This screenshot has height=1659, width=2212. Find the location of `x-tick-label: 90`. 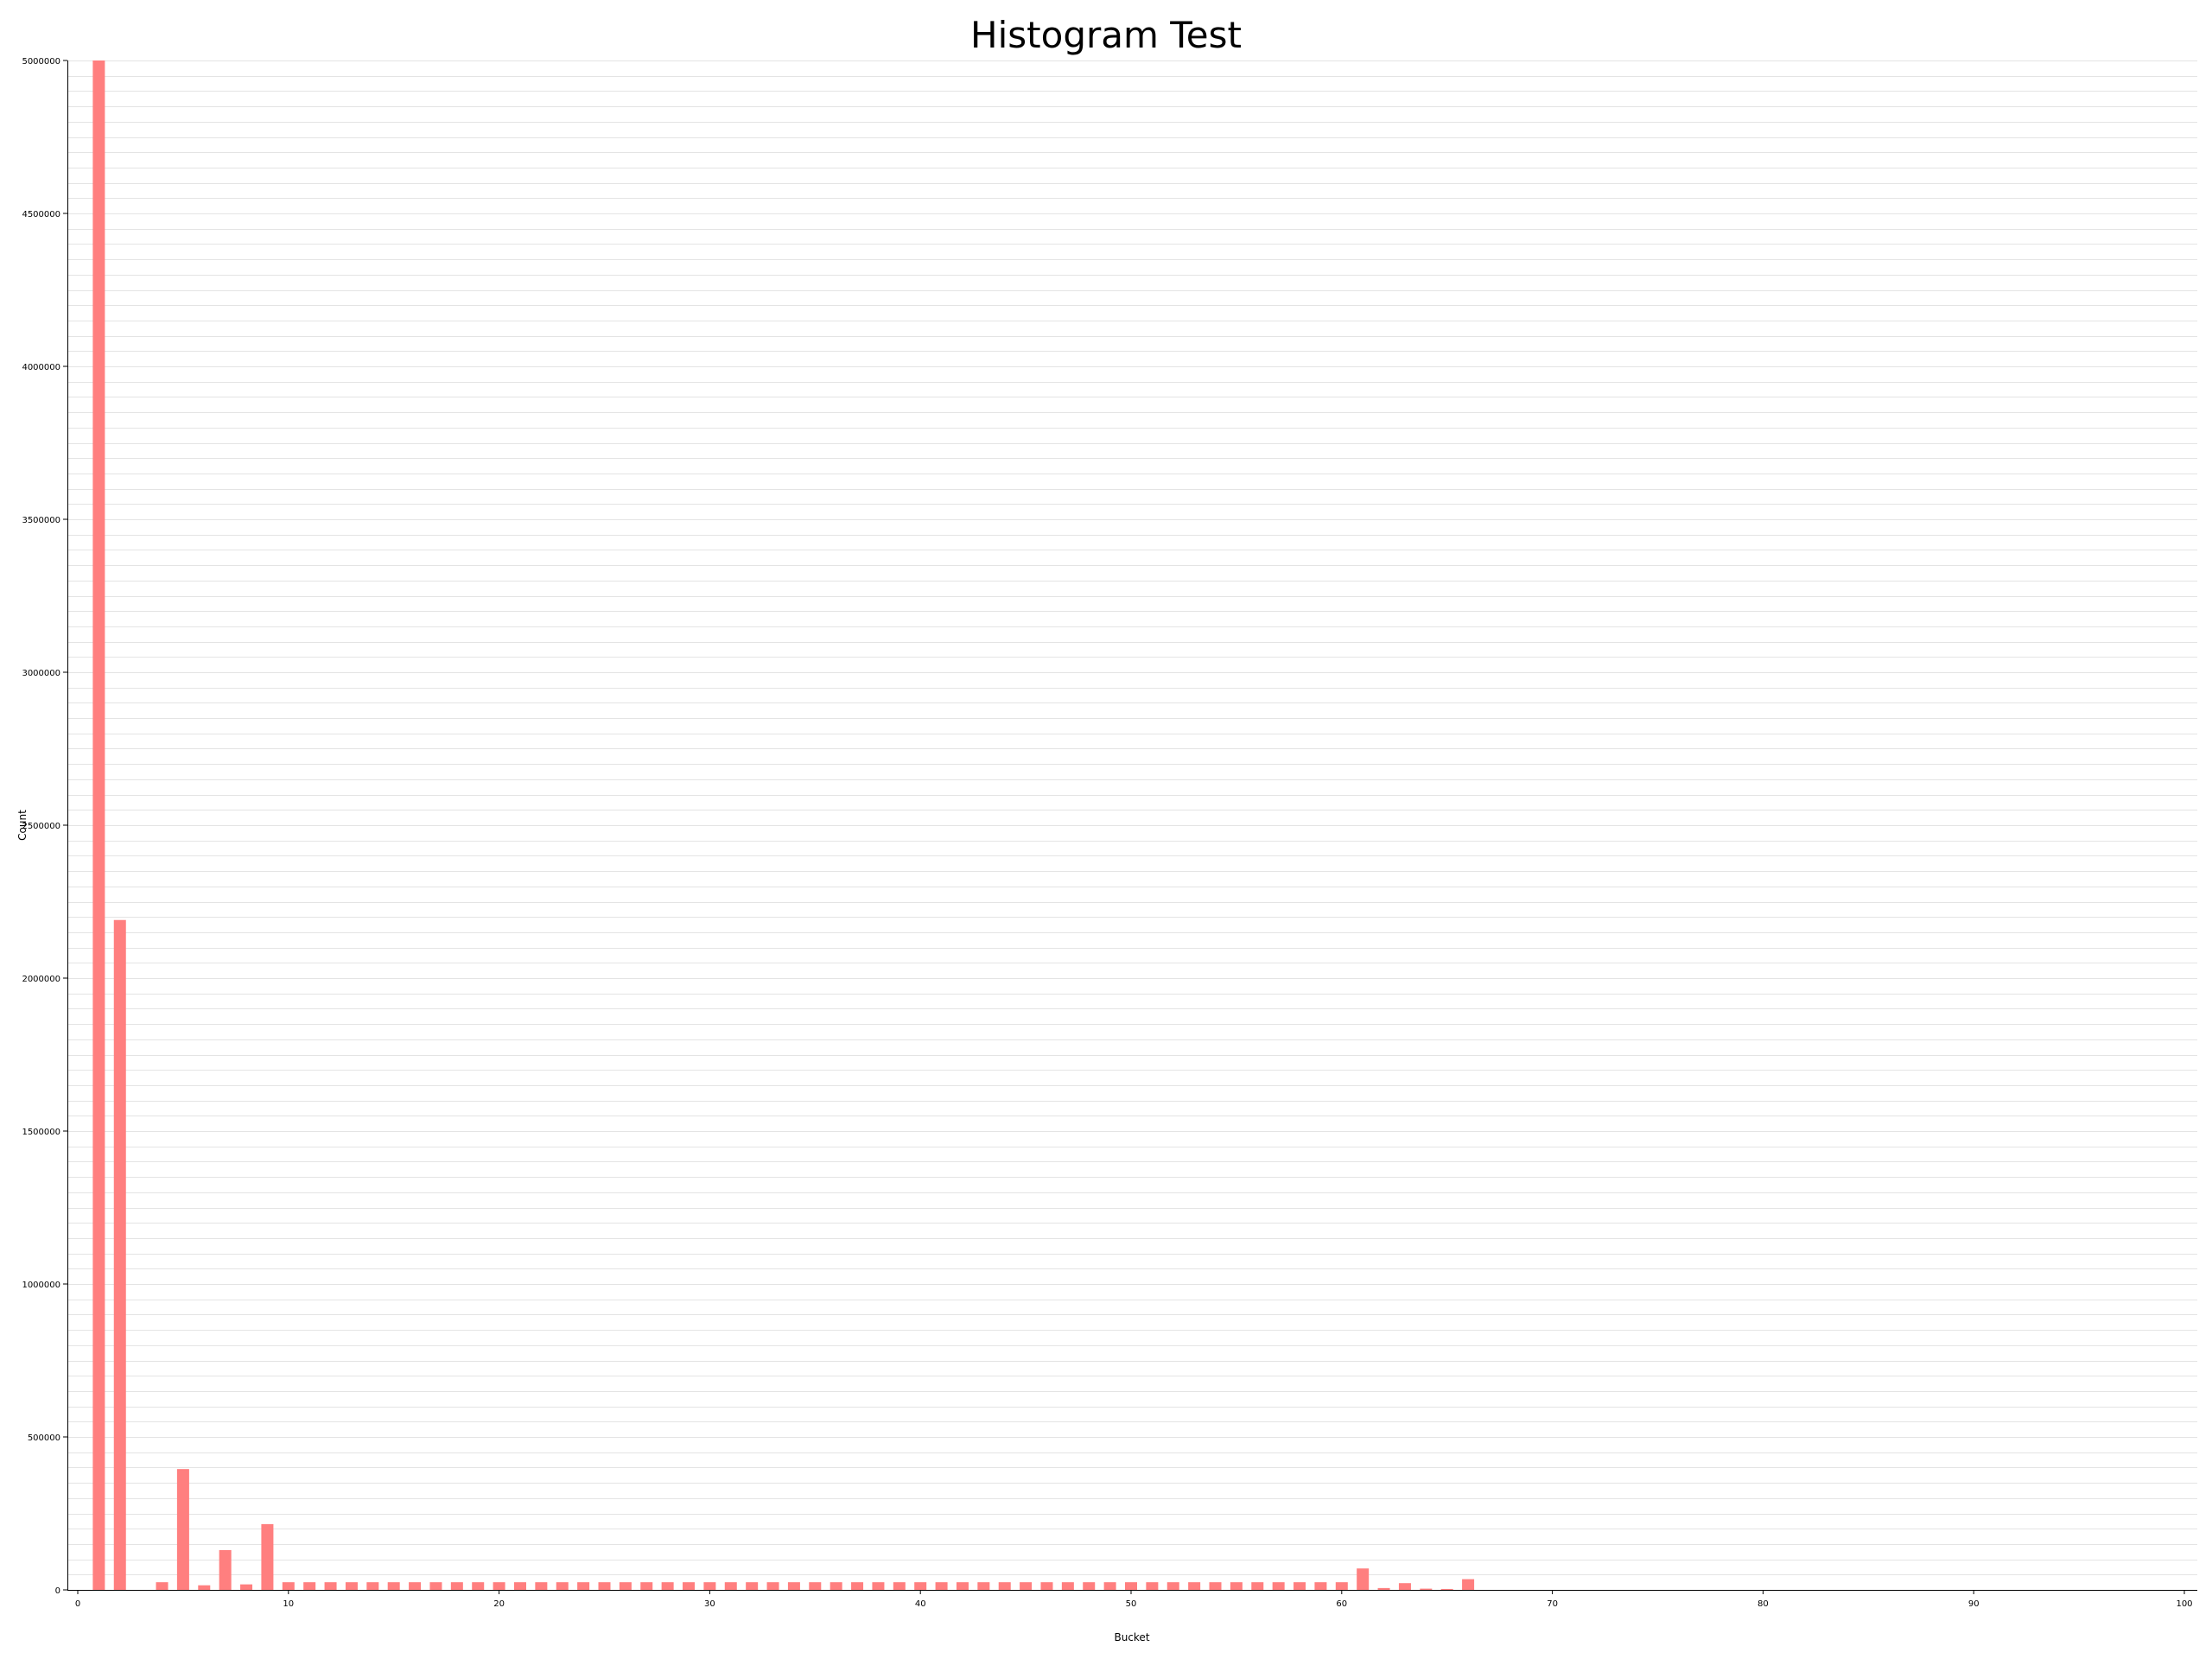

x-tick-label: 90 is located at coordinates (1974, 1604).